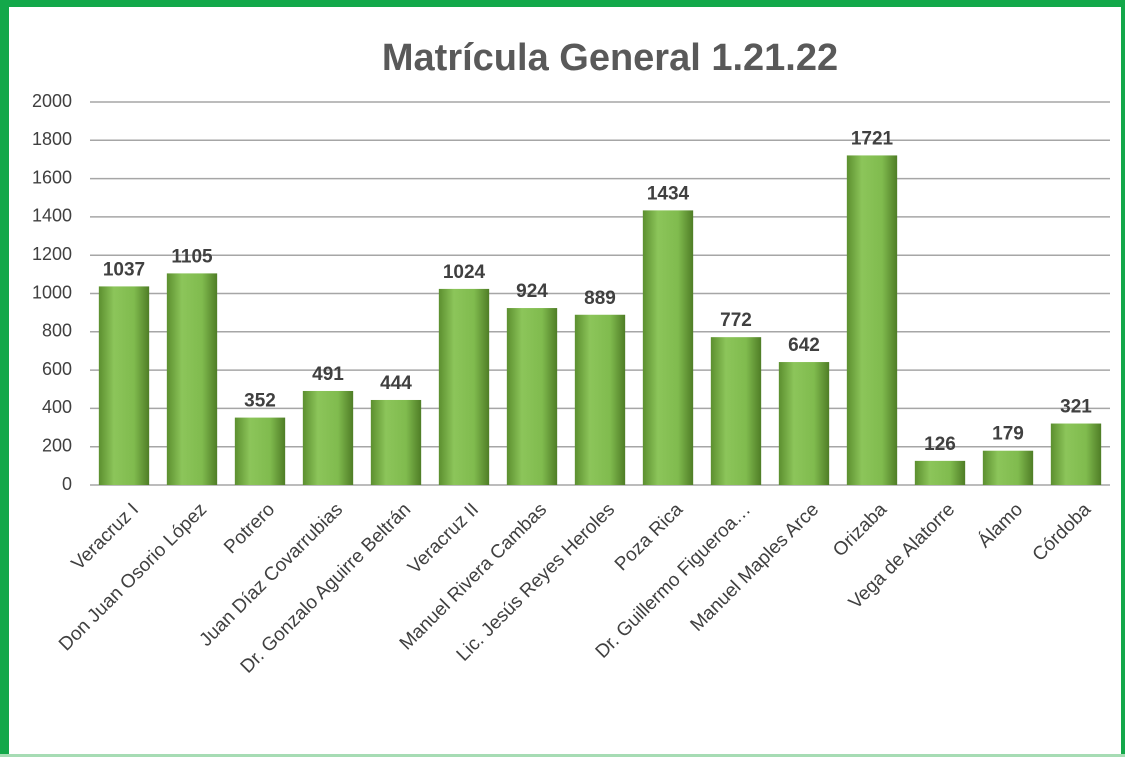  I want to click on value-label: 491, so click(328, 374).